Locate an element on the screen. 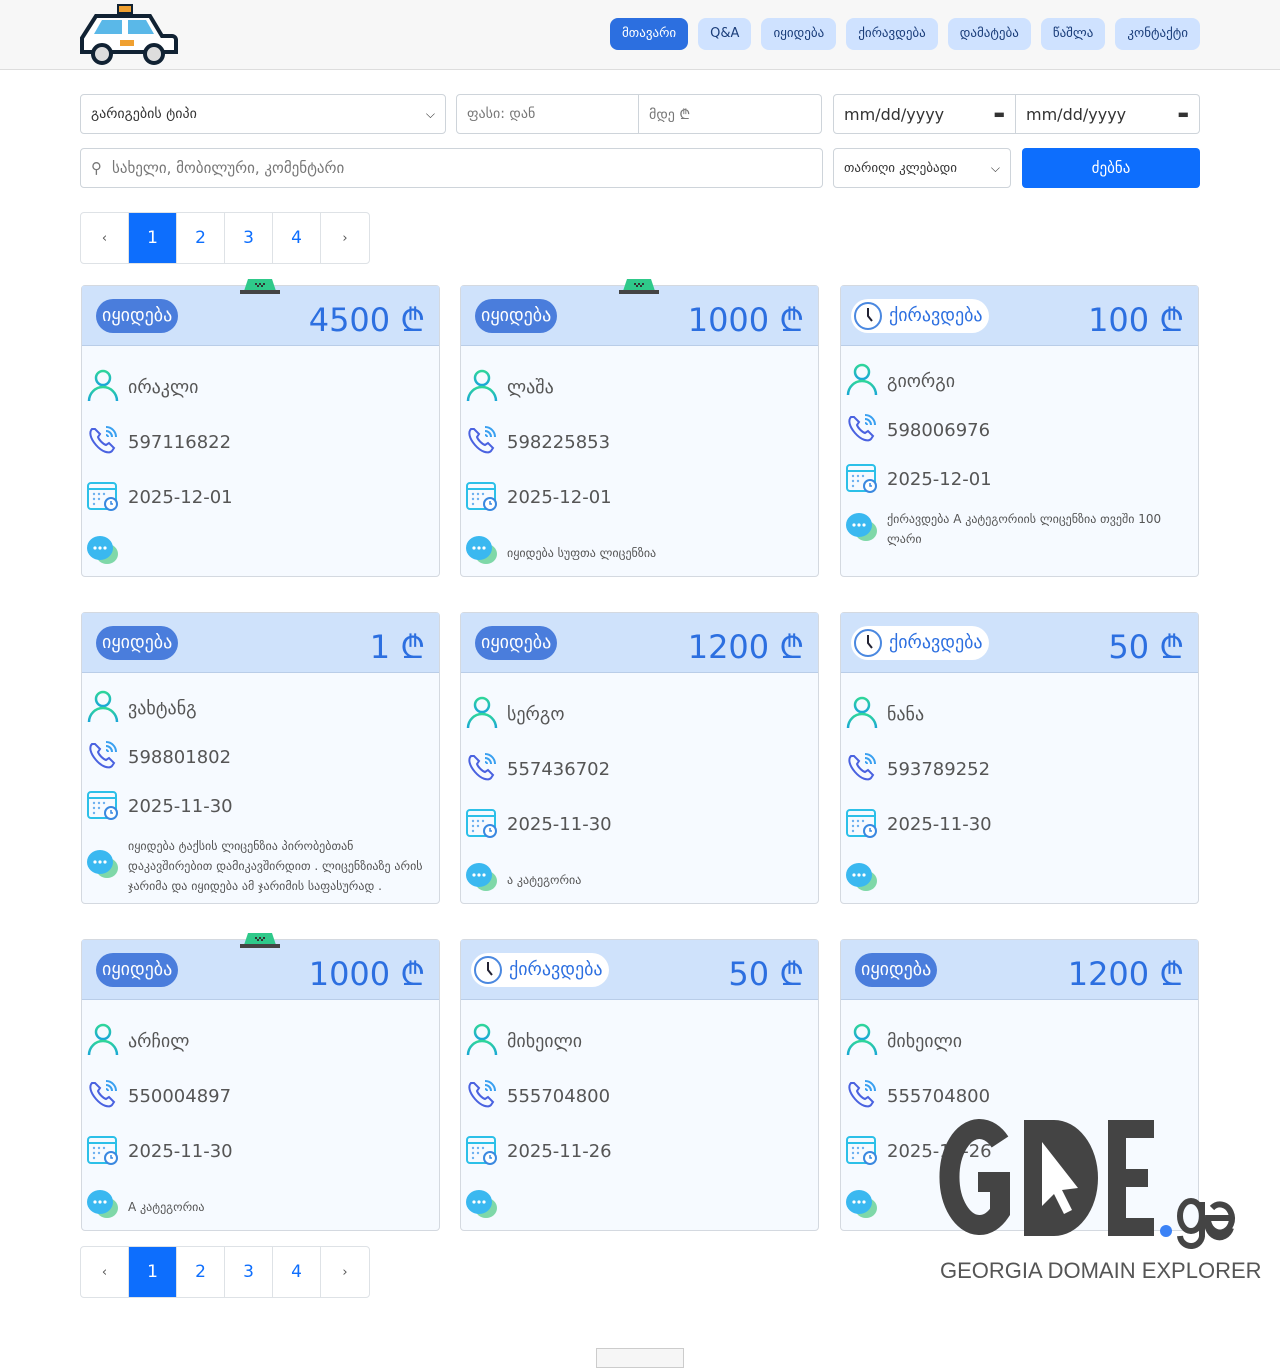 This screenshot has width=1280, height=1368. sort-select: თარიღი კლებადი ⌵ is located at coordinates (922, 168).